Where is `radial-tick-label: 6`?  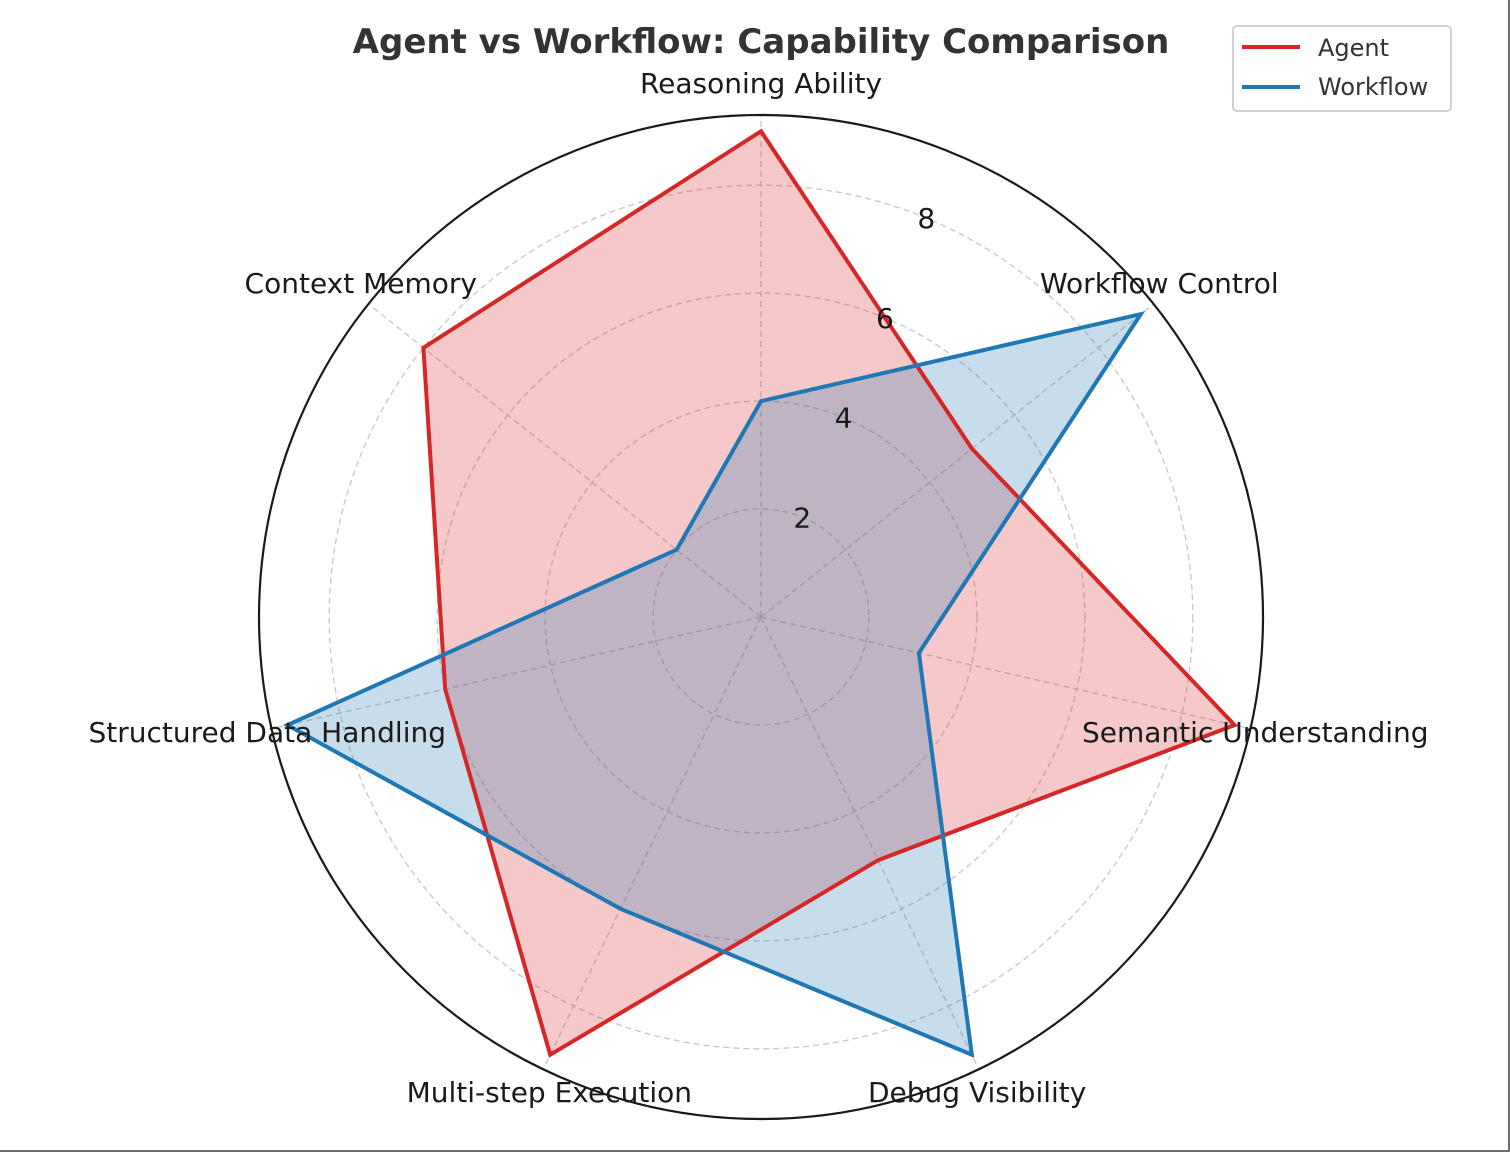
radial-tick-label: 6 is located at coordinates (885, 318).